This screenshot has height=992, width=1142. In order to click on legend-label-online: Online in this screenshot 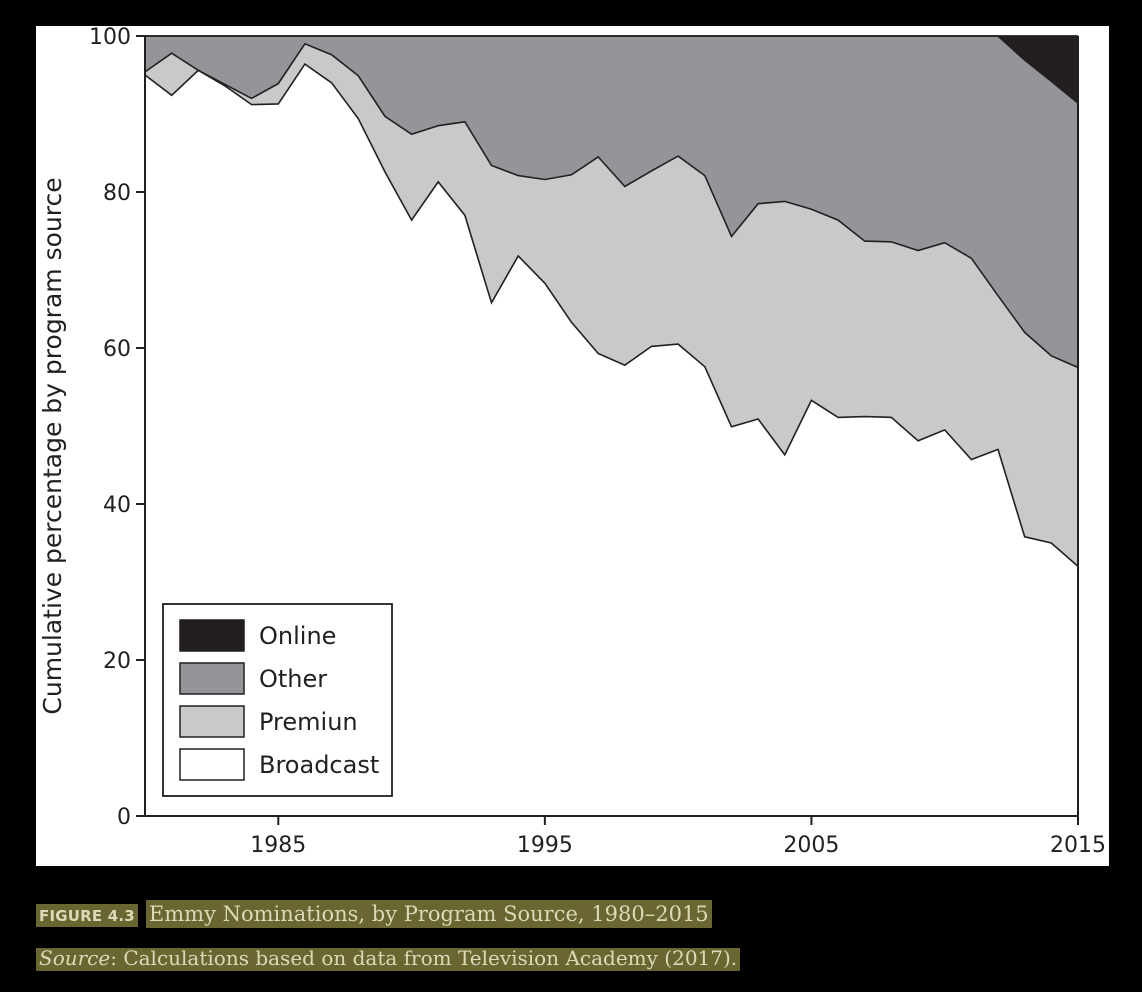, I will do `click(297, 636)`.